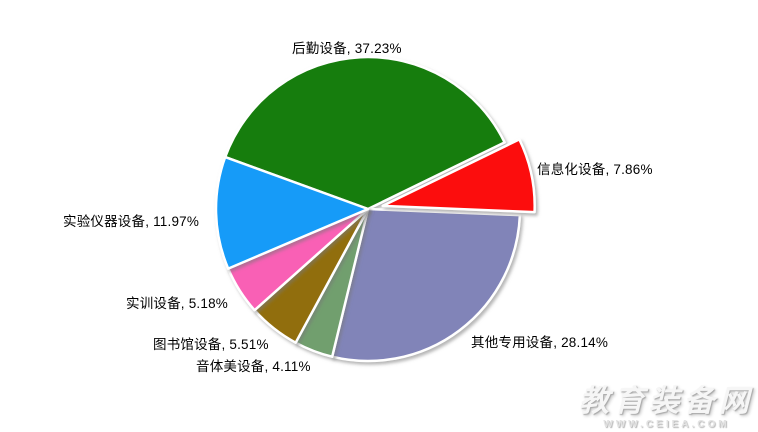  What do you see at coordinates (540, 342) in the screenshot?
I see `pie-label-2: 其他专用设备, 28.14%` at bounding box center [540, 342].